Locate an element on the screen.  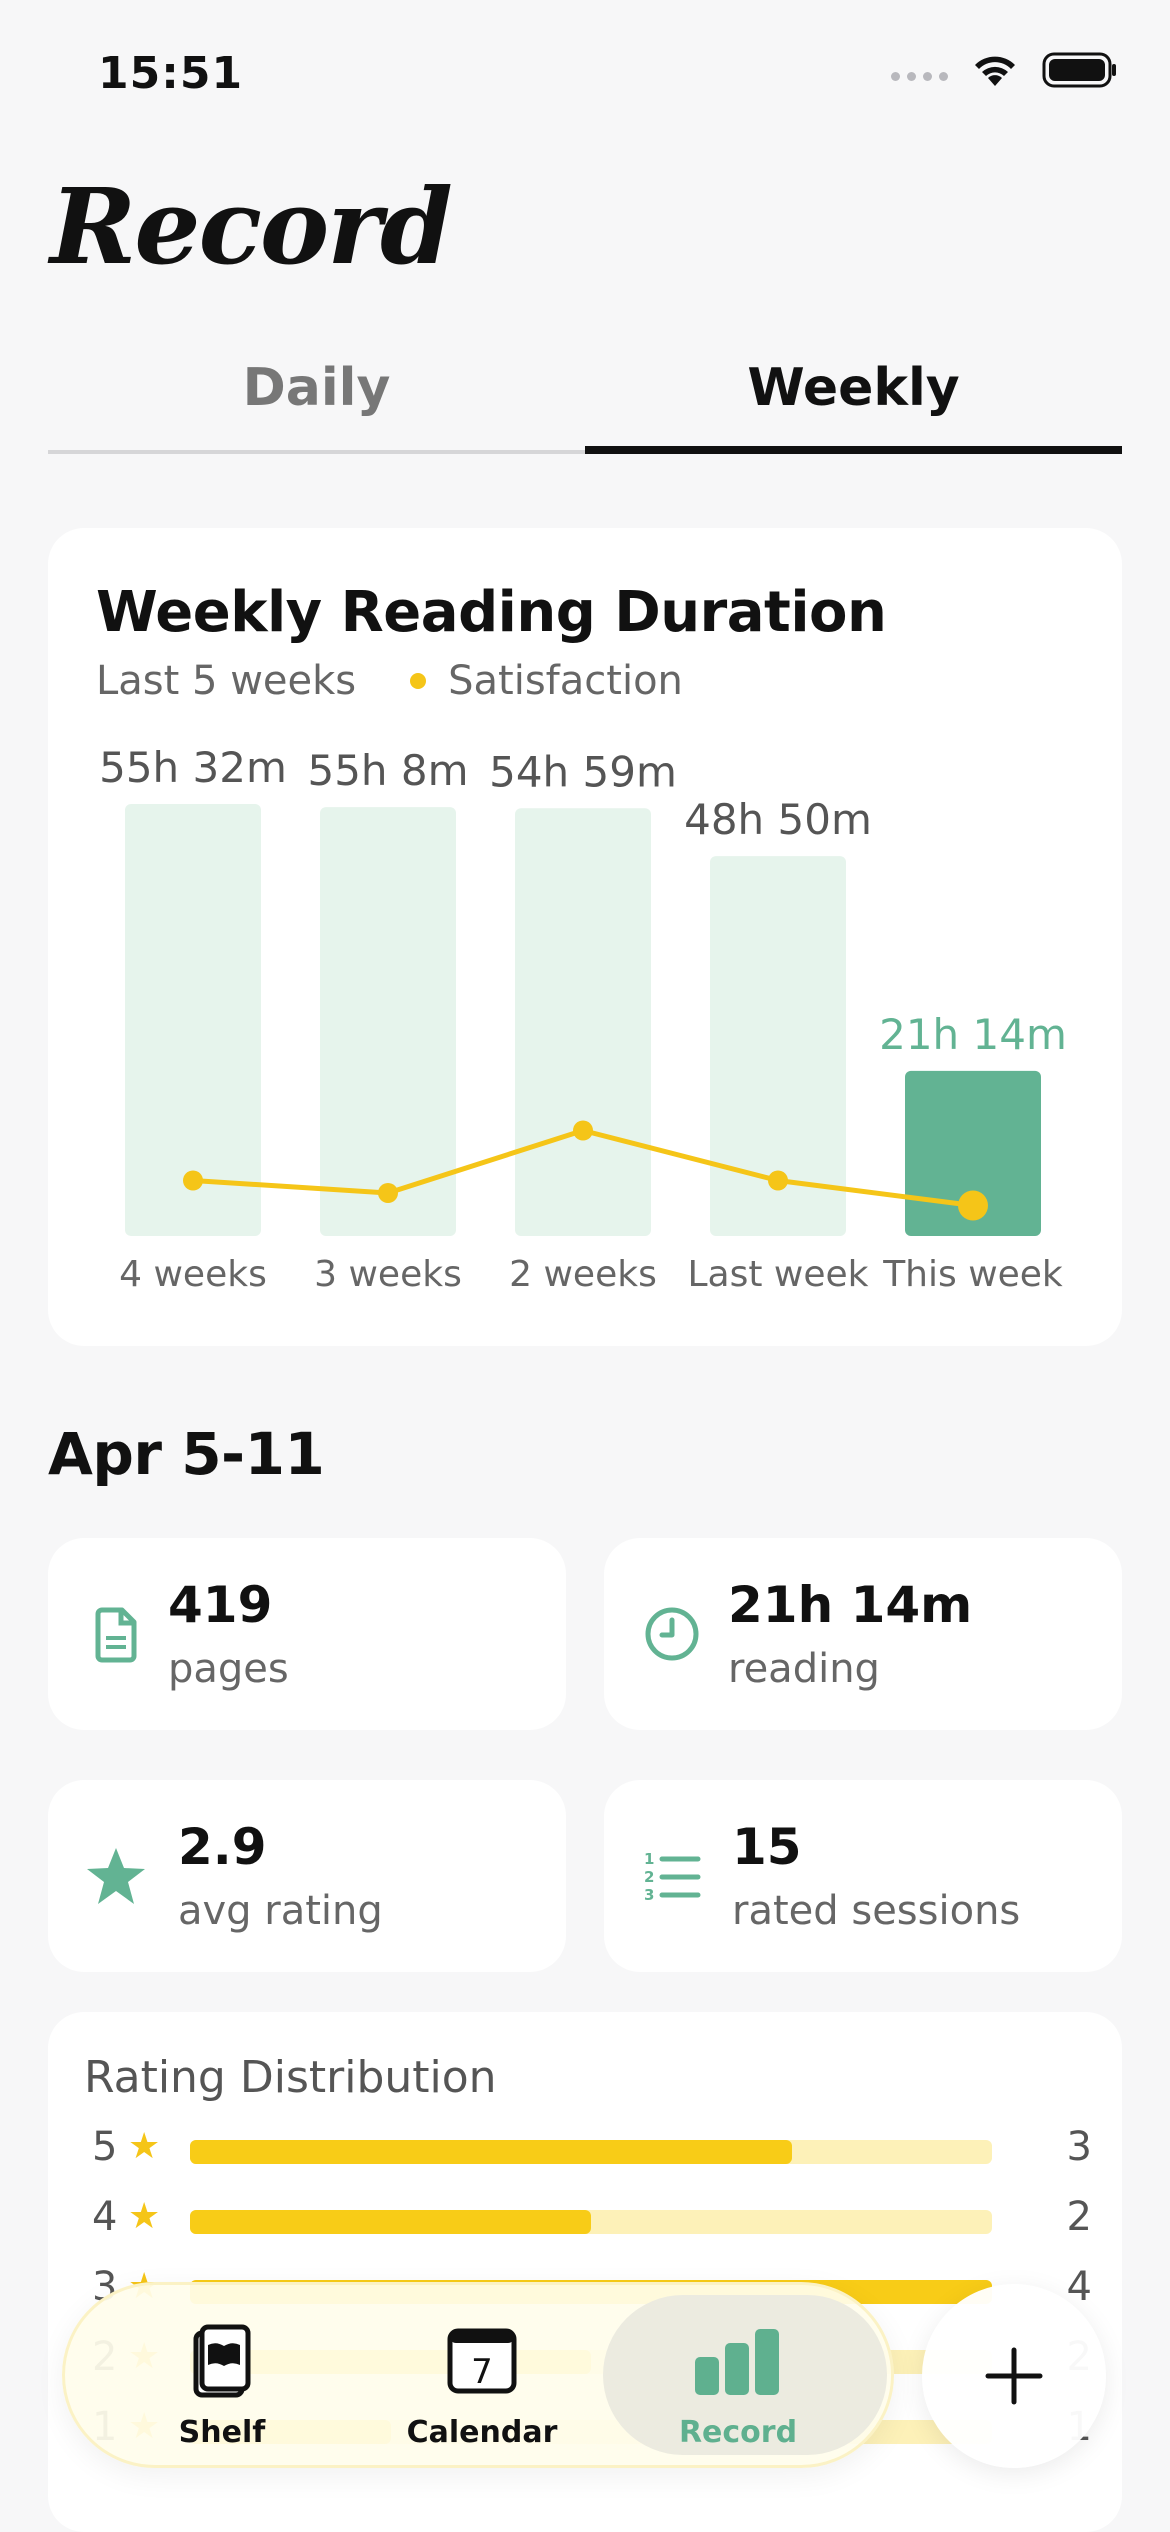
stat-card-avg-rating: 2.9 avg rating is located at coordinates (307, 1876).